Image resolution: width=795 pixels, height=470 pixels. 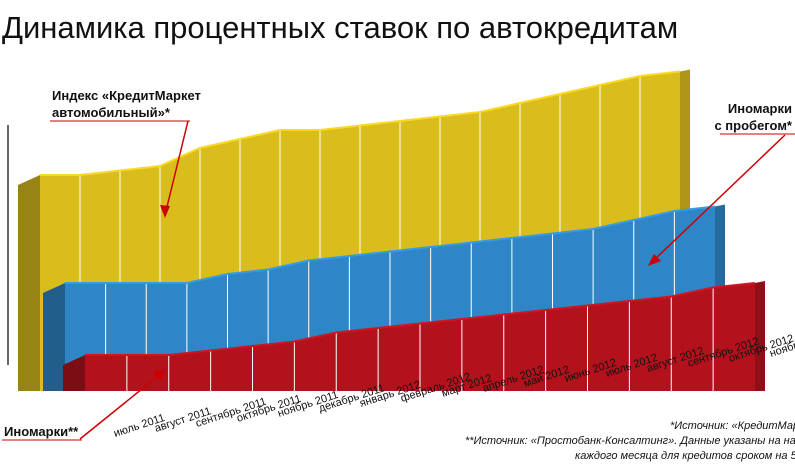 I want to click on series-label: с пробегом*, so click(x=753, y=125).